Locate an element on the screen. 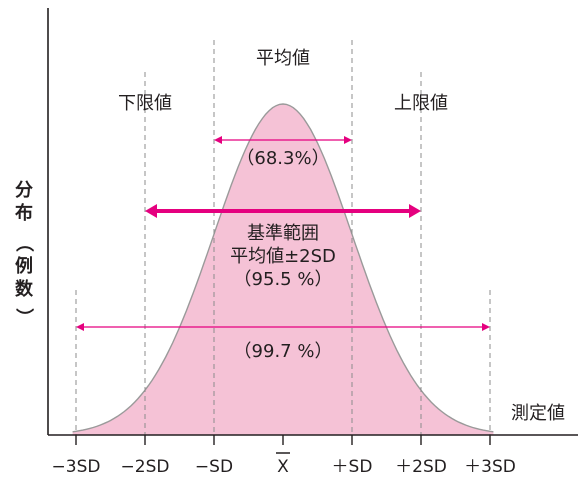  range-label-99: （99.7 %） is located at coordinates (283, 351).